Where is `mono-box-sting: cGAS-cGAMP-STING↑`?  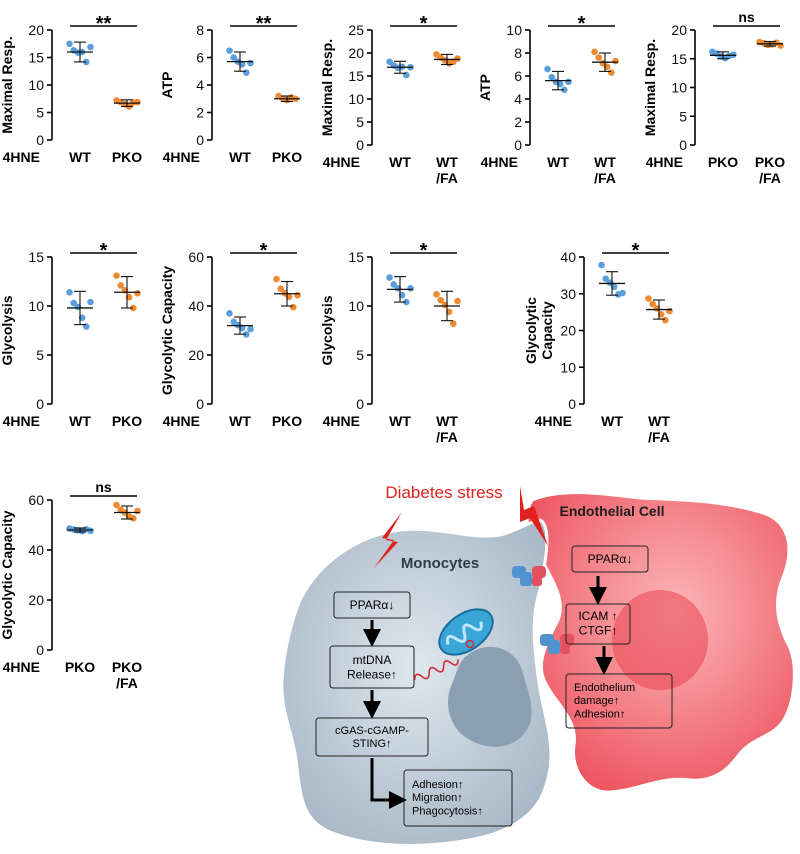
mono-box-sting: cGAS-cGAMP-STING↑ is located at coordinates (372, 737).